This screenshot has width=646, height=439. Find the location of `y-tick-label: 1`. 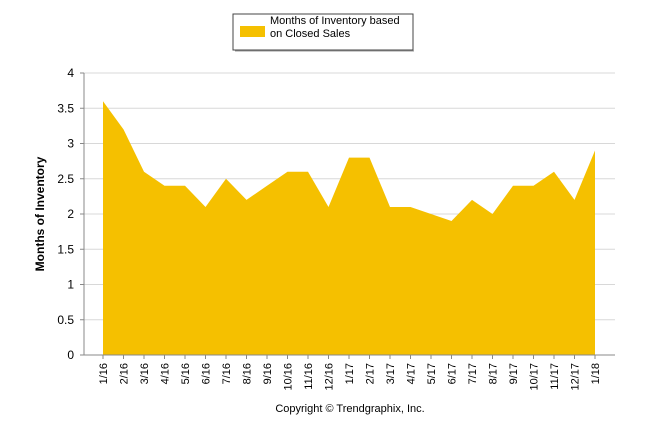

y-tick-label: 1 is located at coordinates (70, 285).